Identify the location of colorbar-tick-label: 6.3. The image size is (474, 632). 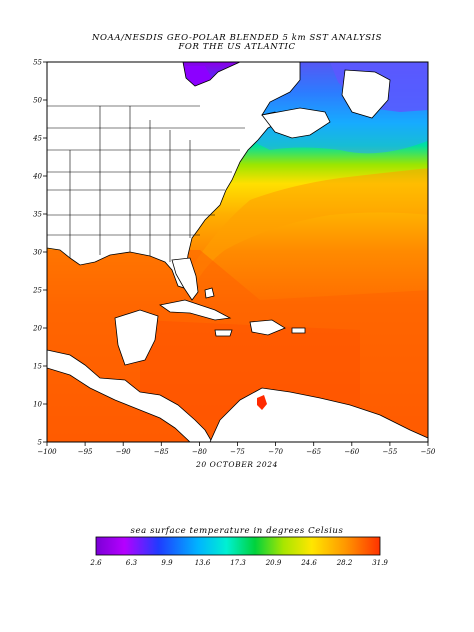
(132, 563).